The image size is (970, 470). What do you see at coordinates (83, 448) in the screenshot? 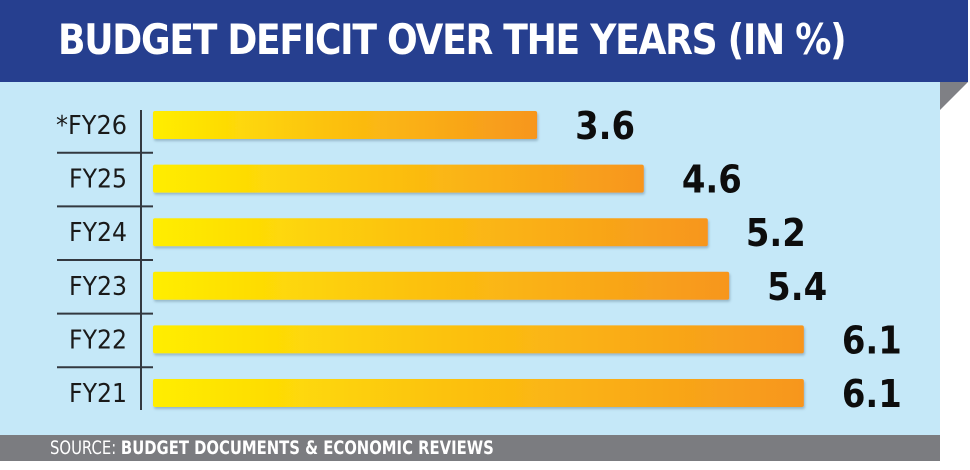
I see `source-label: SOURCE:` at bounding box center [83, 448].